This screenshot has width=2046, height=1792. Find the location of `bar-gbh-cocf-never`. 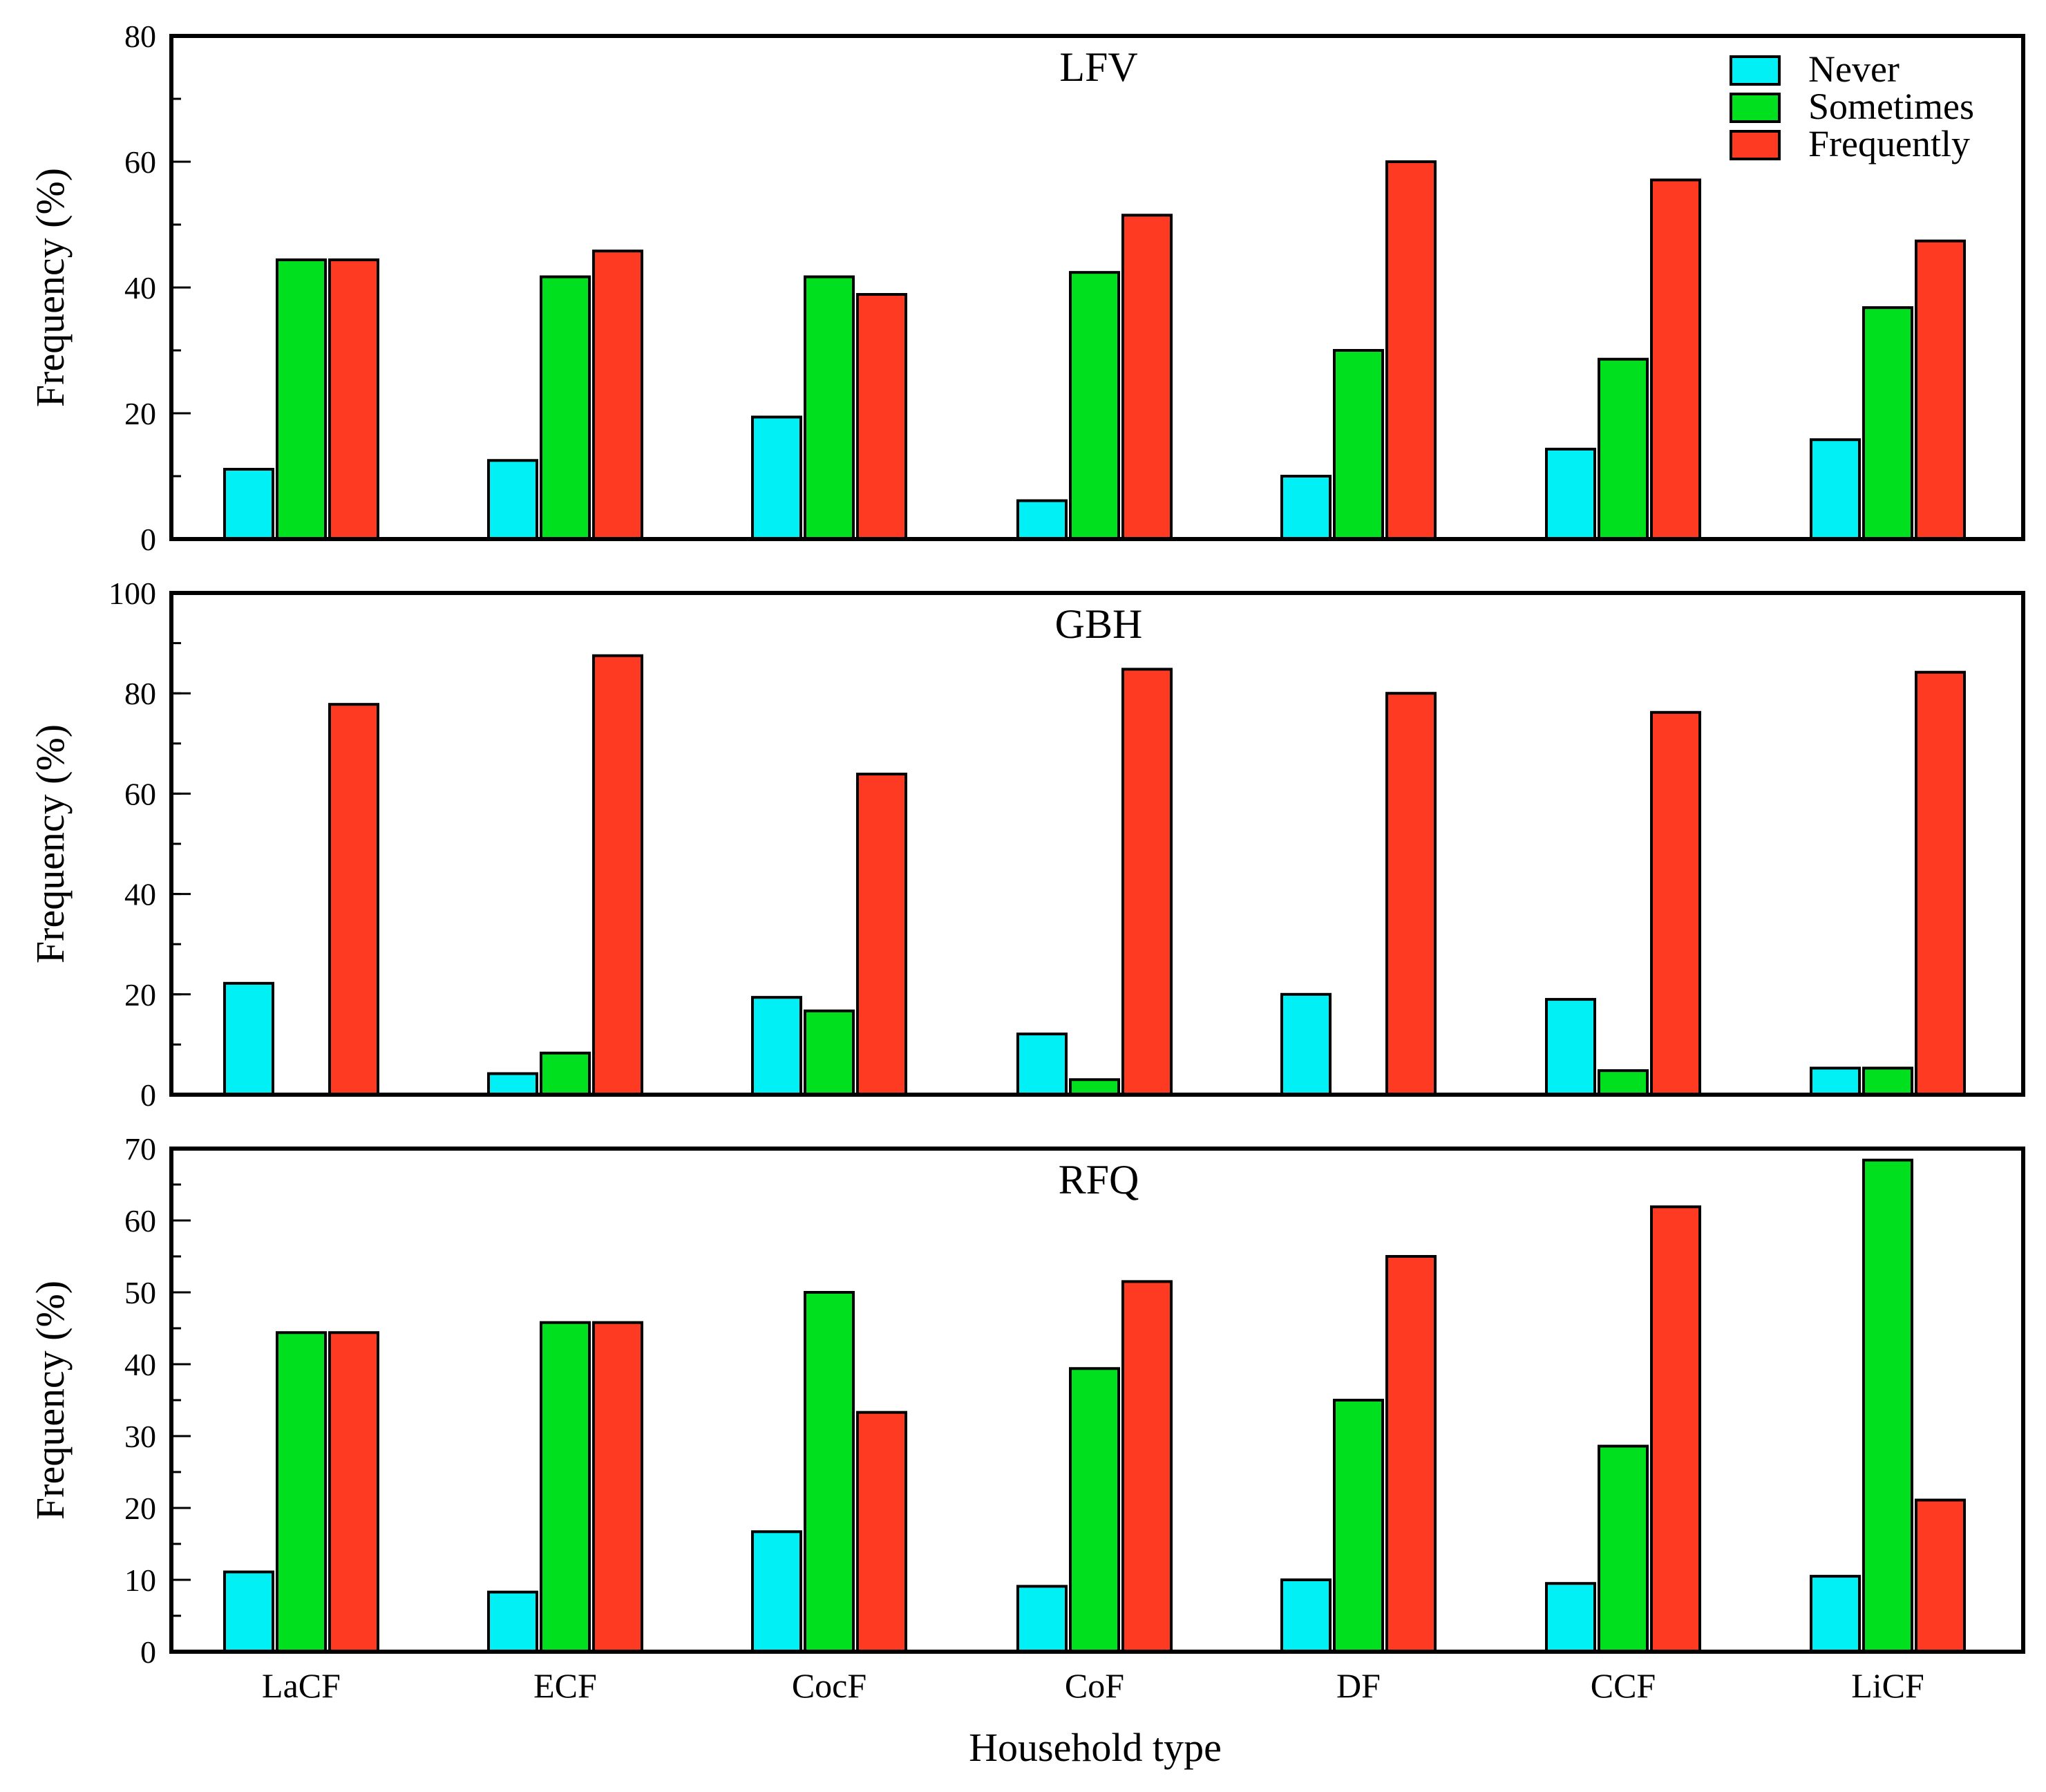

bar-gbh-cocf-never is located at coordinates (776, 1046).